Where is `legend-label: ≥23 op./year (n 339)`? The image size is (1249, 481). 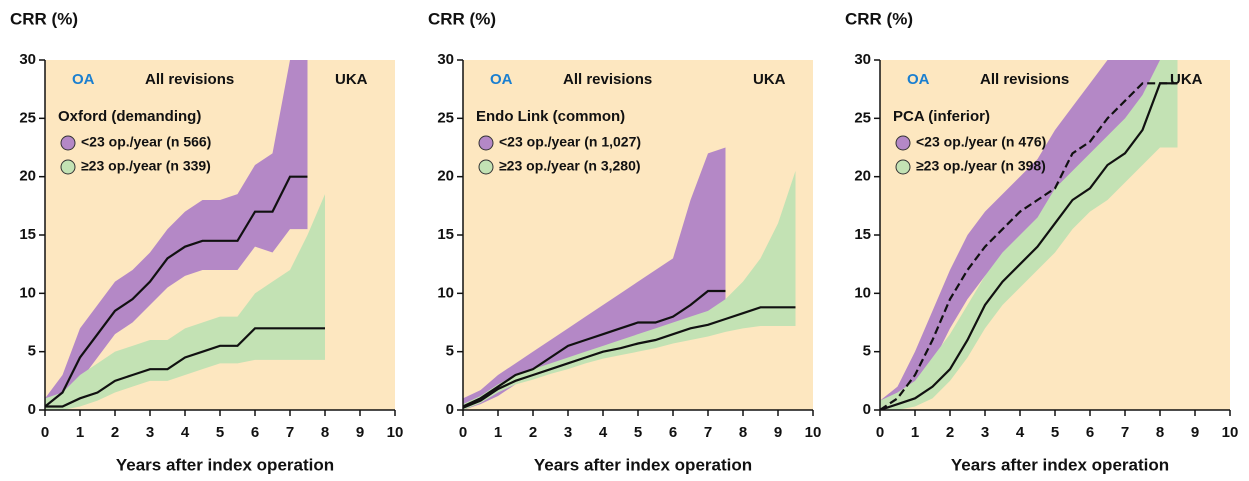 legend-label: ≥23 op./year (n 339) is located at coordinates (146, 166).